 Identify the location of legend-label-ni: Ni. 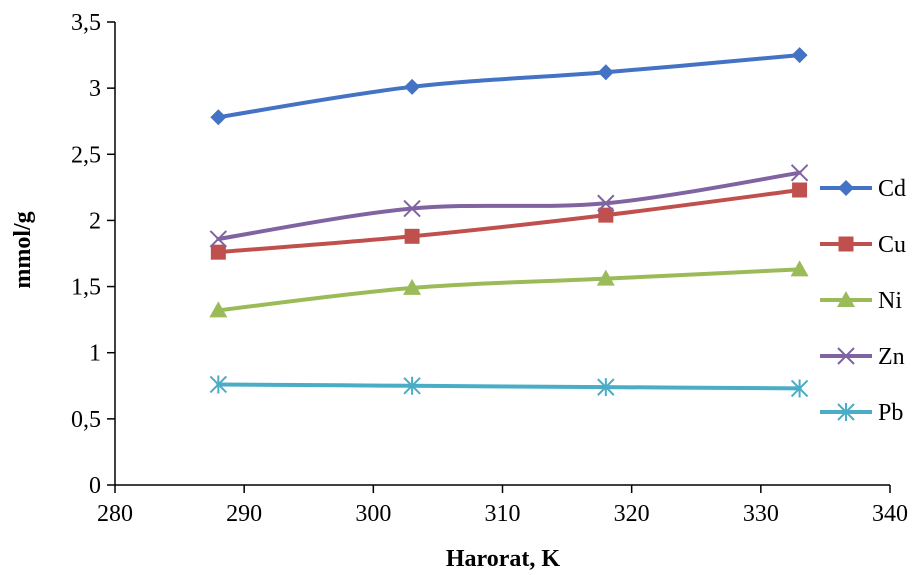
(890, 301).